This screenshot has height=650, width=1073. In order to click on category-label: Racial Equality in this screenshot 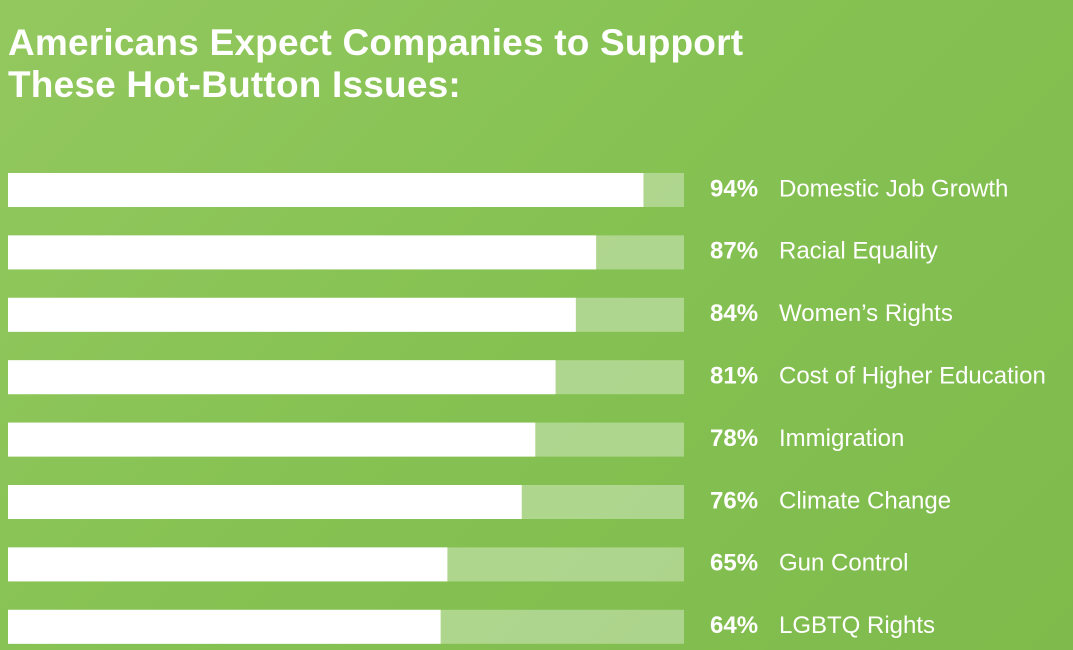, I will do `click(858, 251)`.